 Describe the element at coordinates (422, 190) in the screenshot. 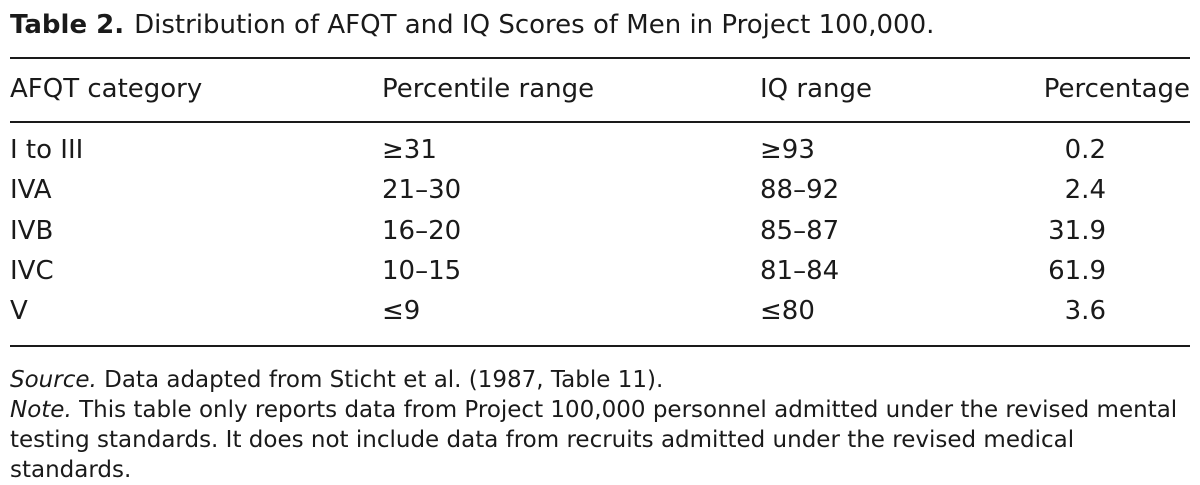

I see `cell-percentile-range: 21–30` at that location.